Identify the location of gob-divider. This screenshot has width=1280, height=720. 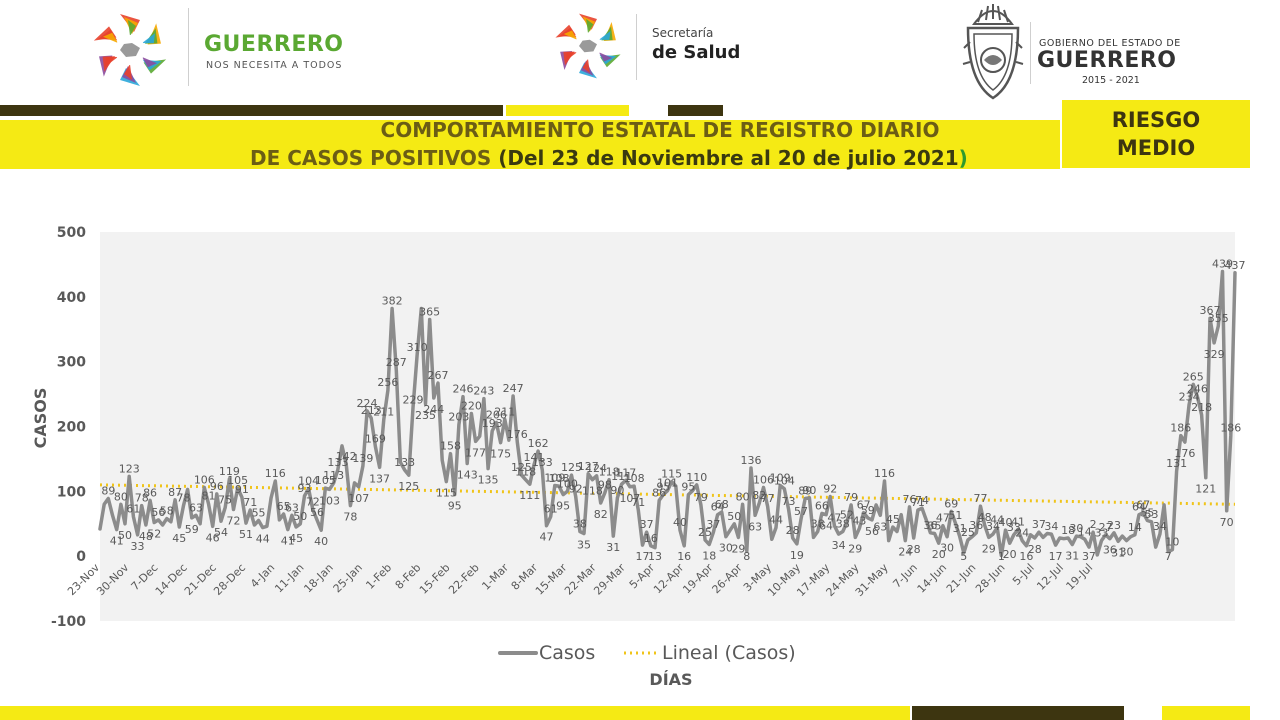
(1030, 53).